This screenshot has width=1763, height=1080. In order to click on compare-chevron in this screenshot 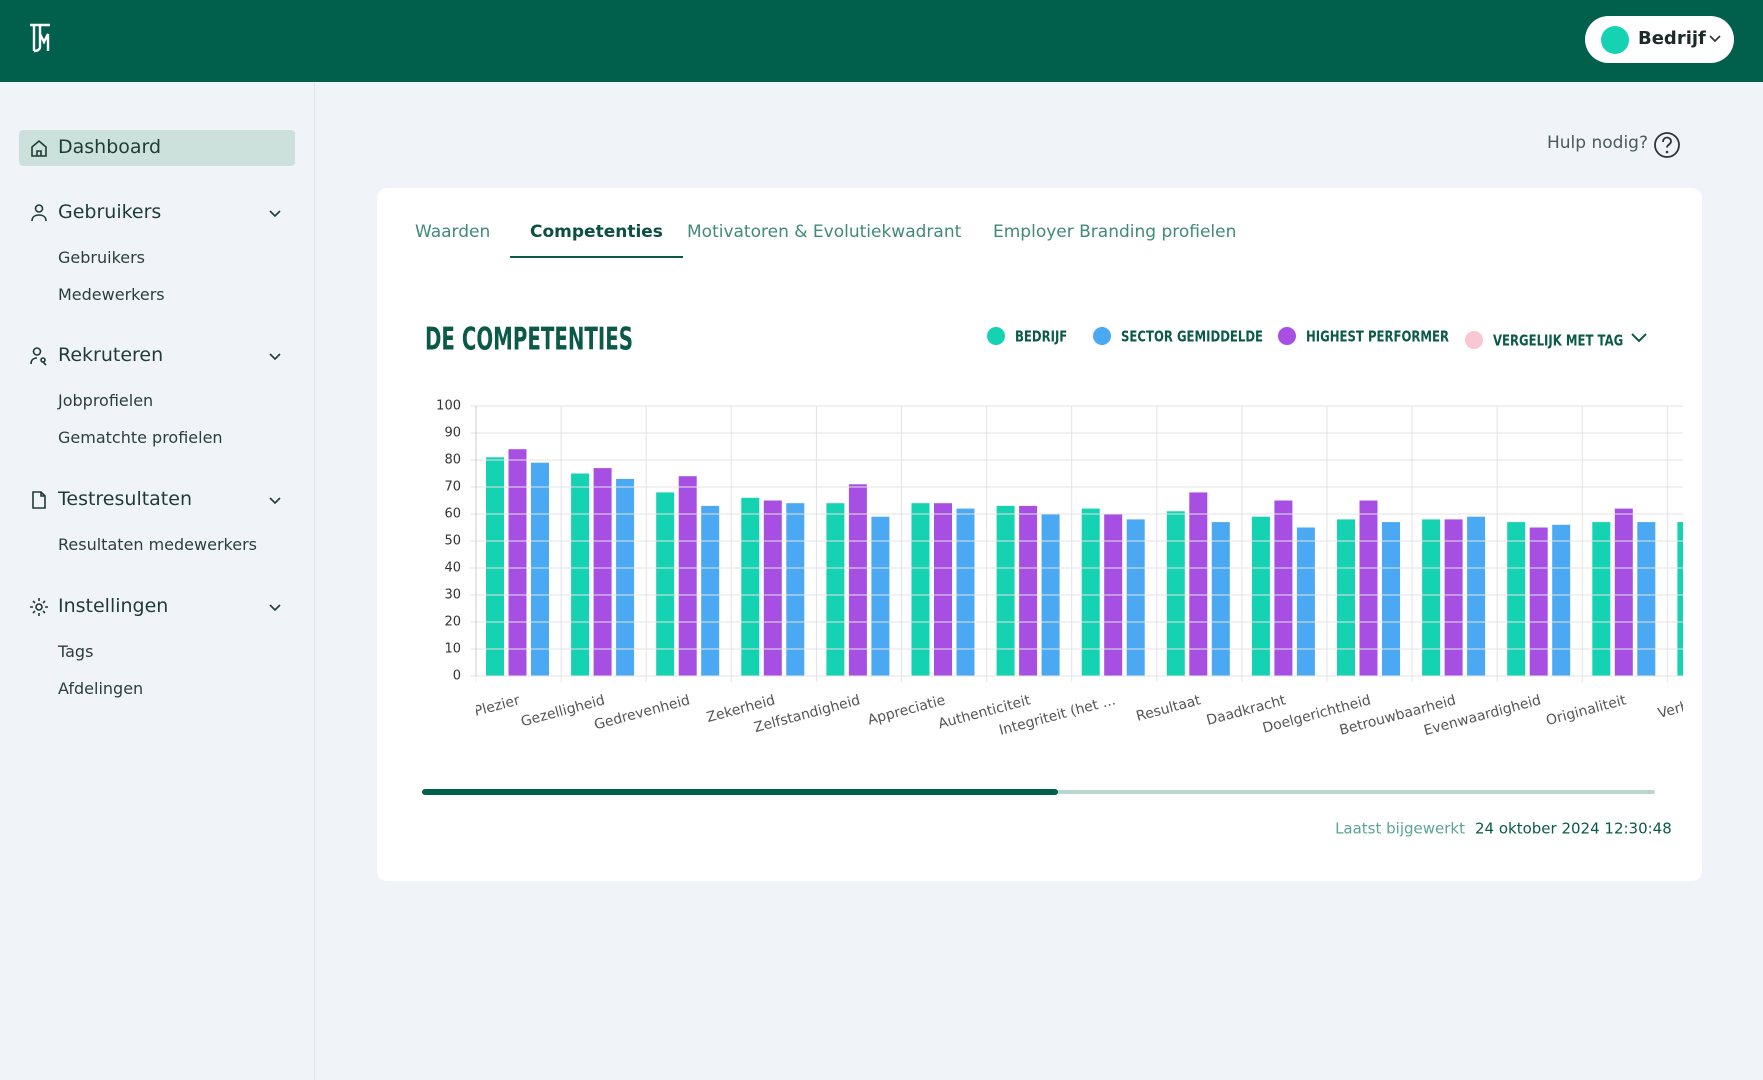, I will do `click(1639, 338)`.